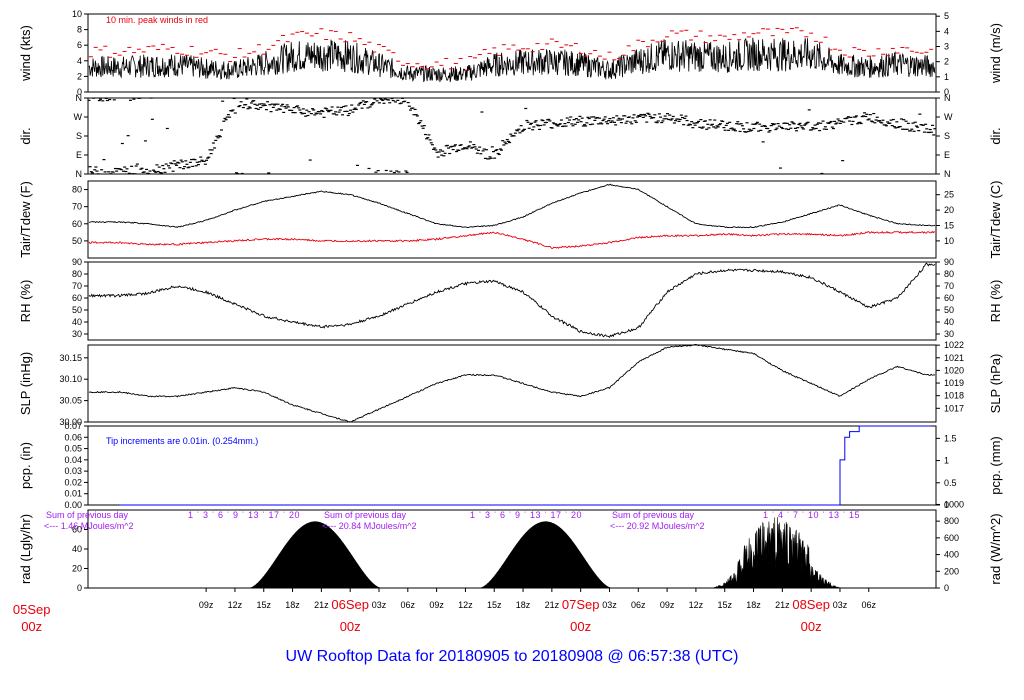 The image size is (1024, 700). I want to click on pcp-right-ticklabel: 1.5, so click(950, 438).